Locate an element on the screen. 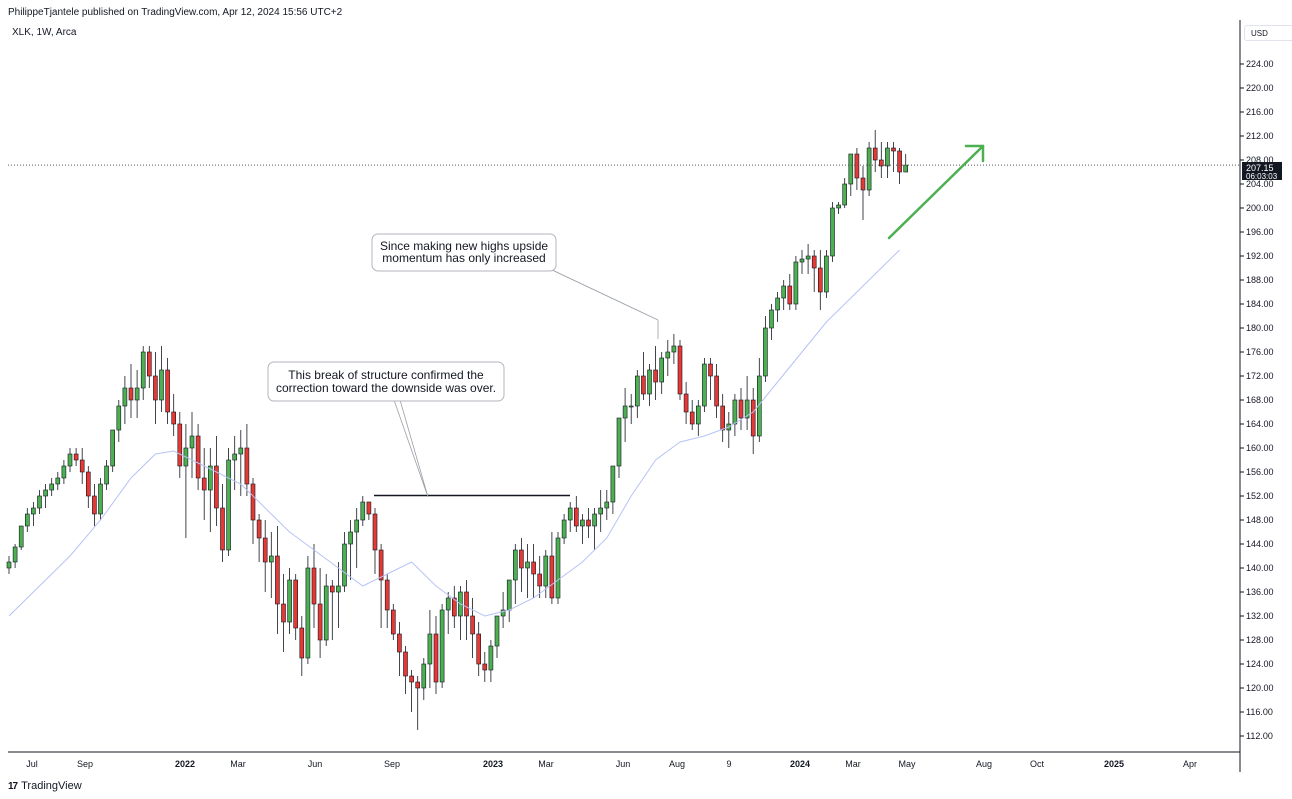 This screenshot has height=799, width=1292. current-price-tag: 207.15 06:03:03 is located at coordinates (1262, 171).